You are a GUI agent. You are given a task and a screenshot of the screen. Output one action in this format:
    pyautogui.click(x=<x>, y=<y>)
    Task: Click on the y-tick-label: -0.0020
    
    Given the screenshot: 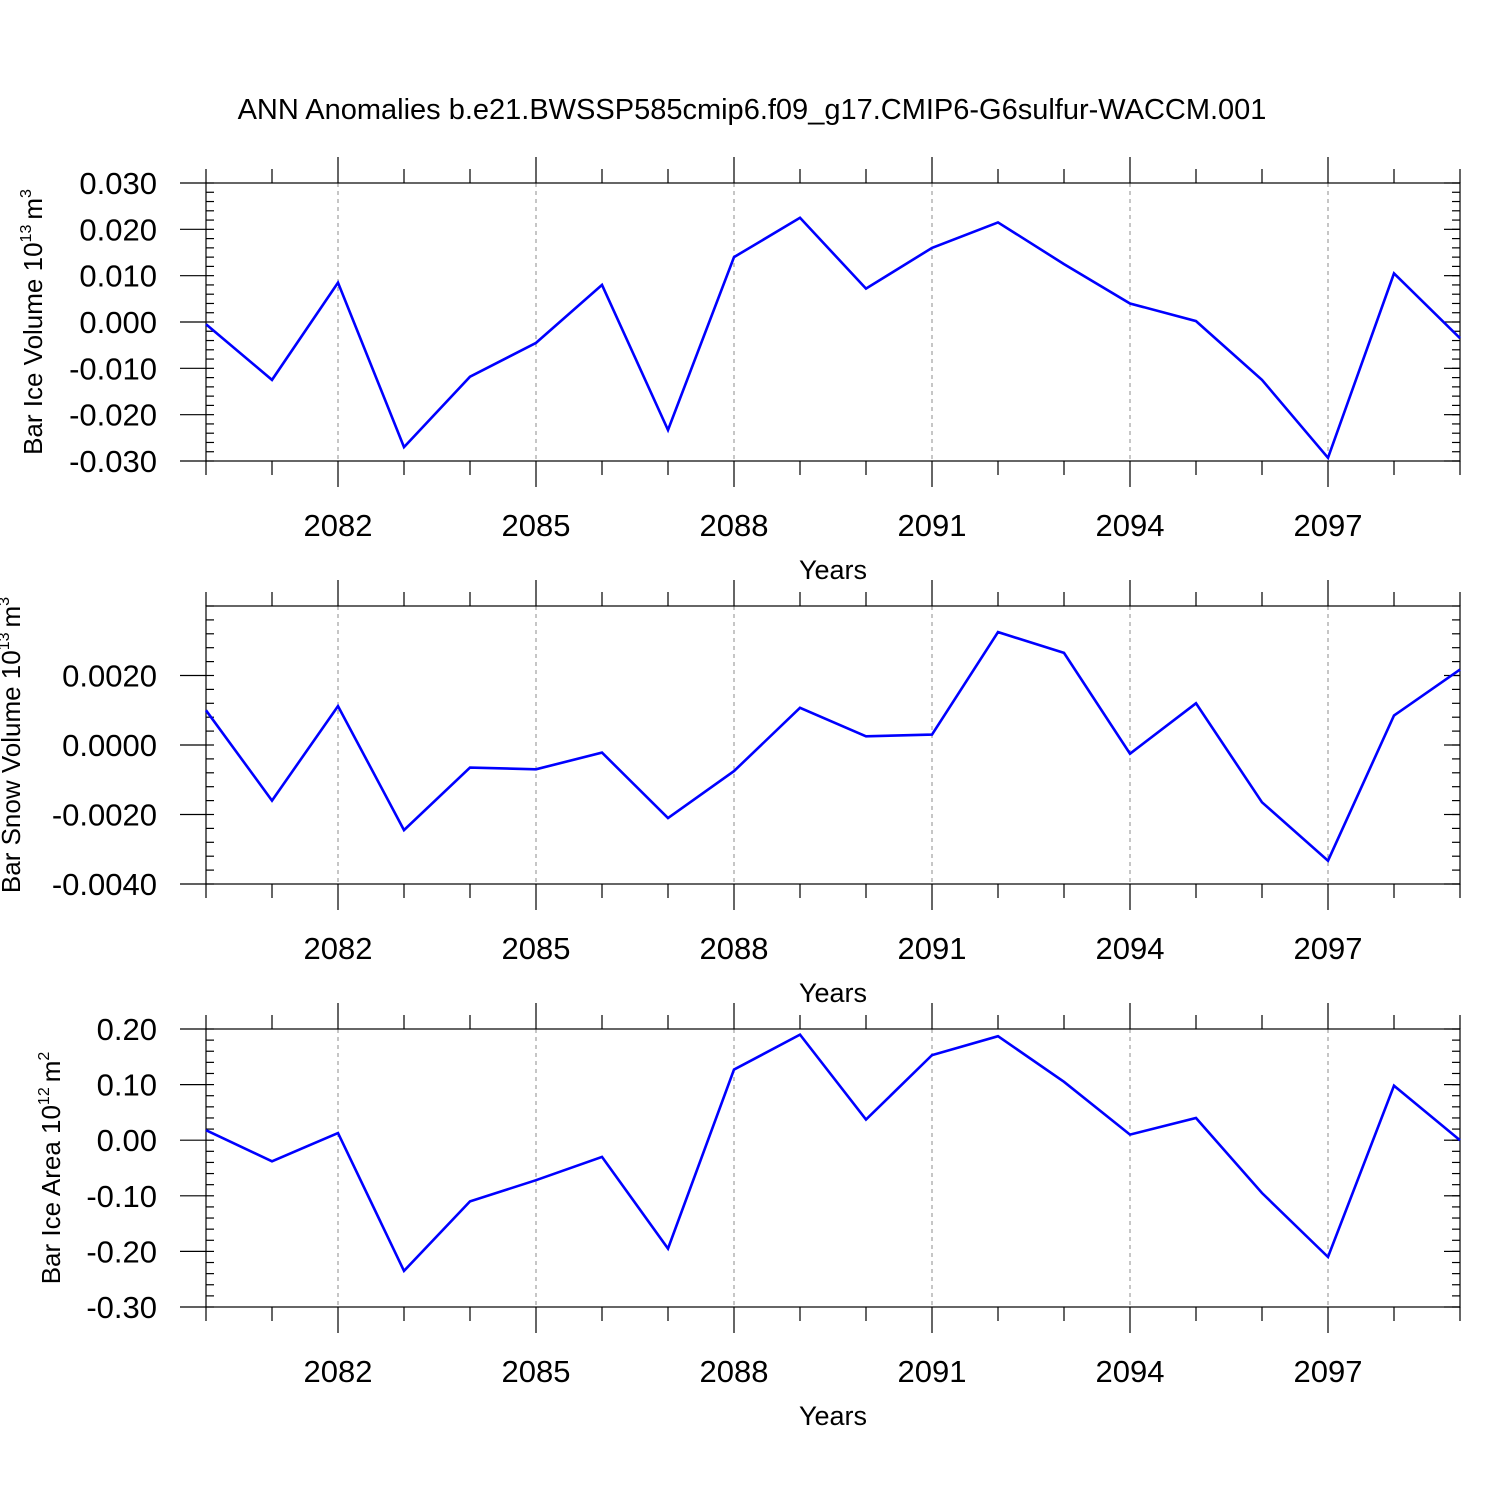 What is the action you would take?
    pyautogui.click(x=104, y=815)
    